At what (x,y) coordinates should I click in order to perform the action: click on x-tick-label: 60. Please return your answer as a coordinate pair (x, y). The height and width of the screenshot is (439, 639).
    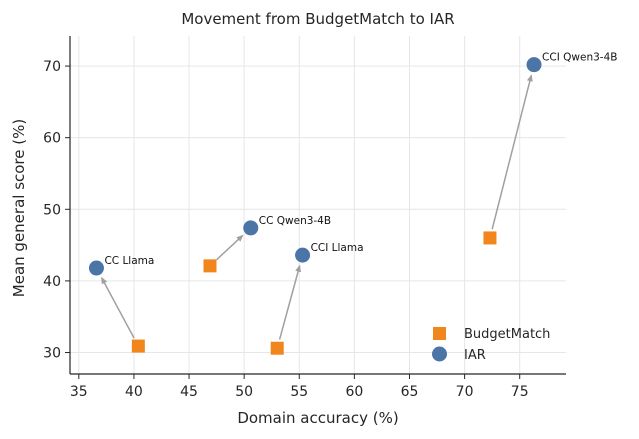
    Looking at the image, I should click on (354, 392).